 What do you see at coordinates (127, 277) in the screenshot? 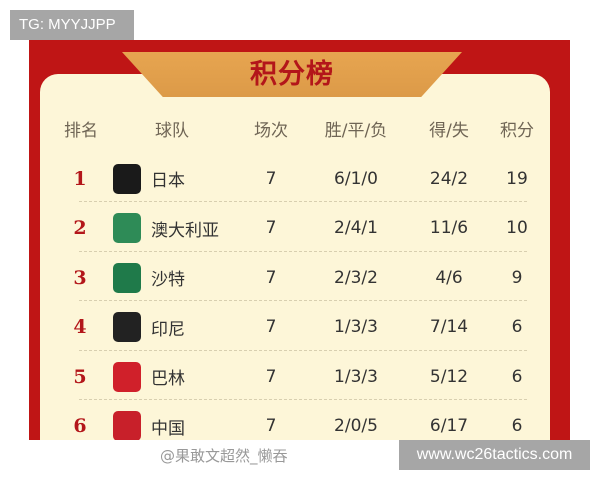
I see `saudi-crest-icon` at bounding box center [127, 277].